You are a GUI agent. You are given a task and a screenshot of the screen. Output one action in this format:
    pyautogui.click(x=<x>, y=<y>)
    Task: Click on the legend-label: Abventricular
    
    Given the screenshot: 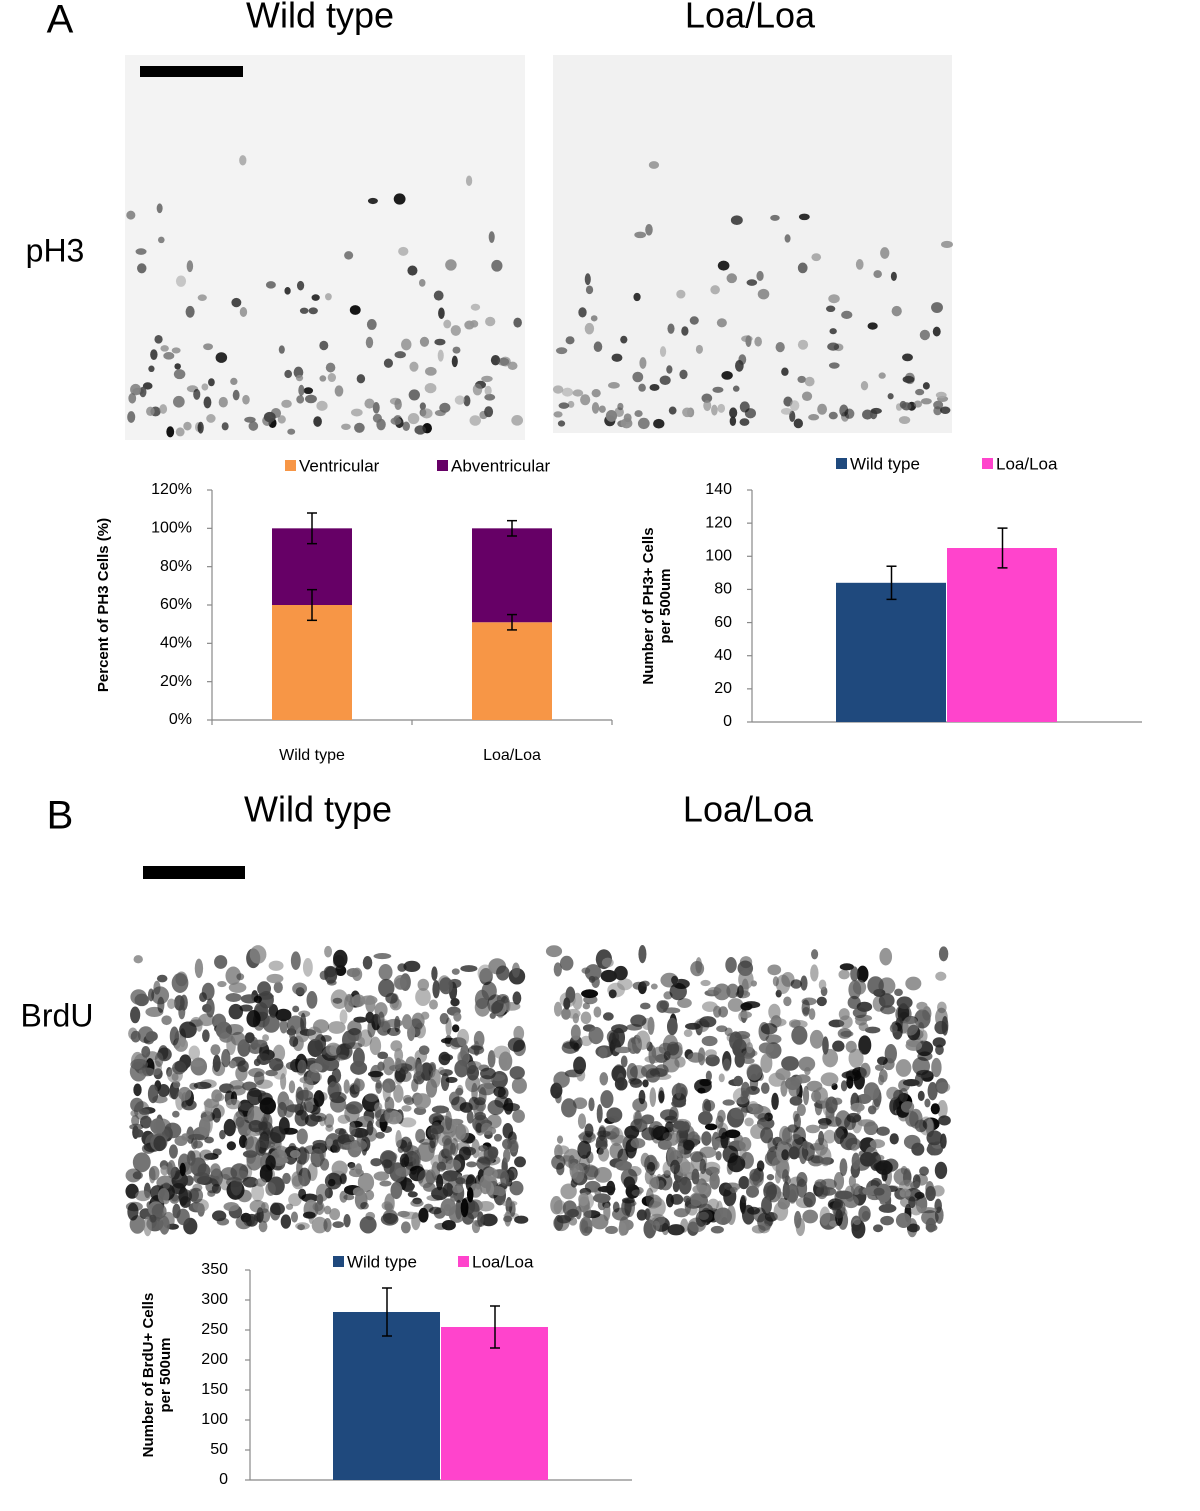 What is the action you would take?
    pyautogui.click(x=501, y=465)
    